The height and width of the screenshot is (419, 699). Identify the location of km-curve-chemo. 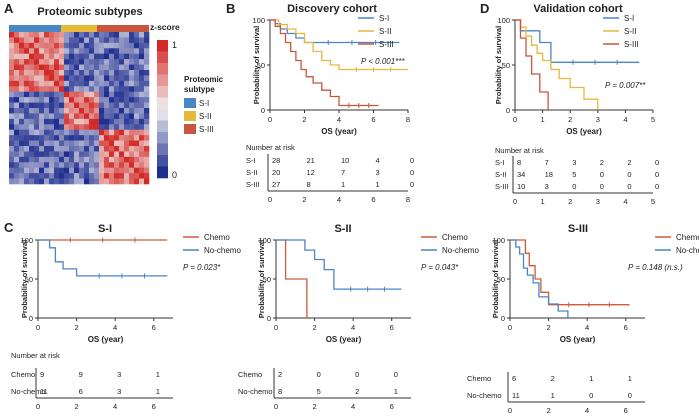
(292, 278).